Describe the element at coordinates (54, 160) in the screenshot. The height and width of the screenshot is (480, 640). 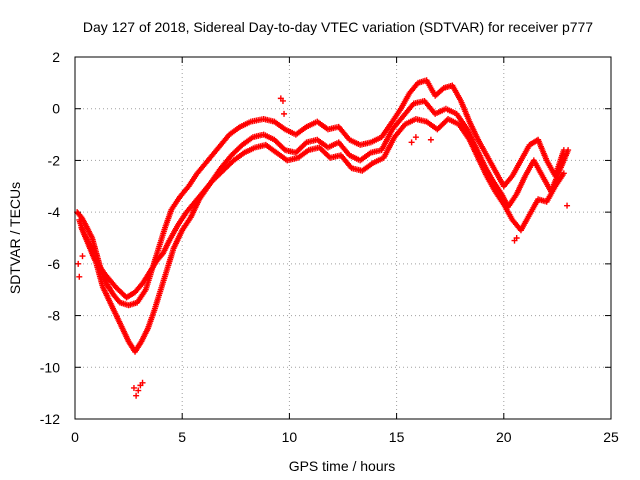
I see `y-tick-label: -2` at that location.